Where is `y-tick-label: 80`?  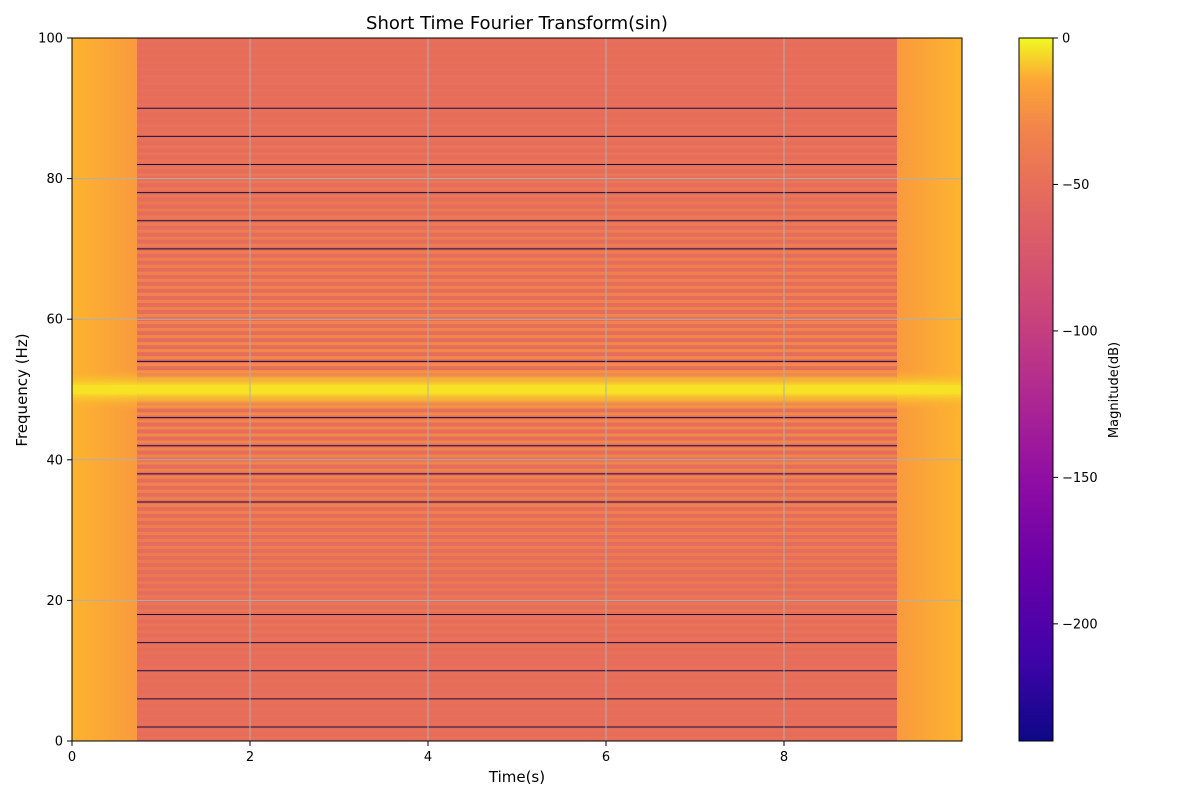
y-tick-label: 80 is located at coordinates (54, 179).